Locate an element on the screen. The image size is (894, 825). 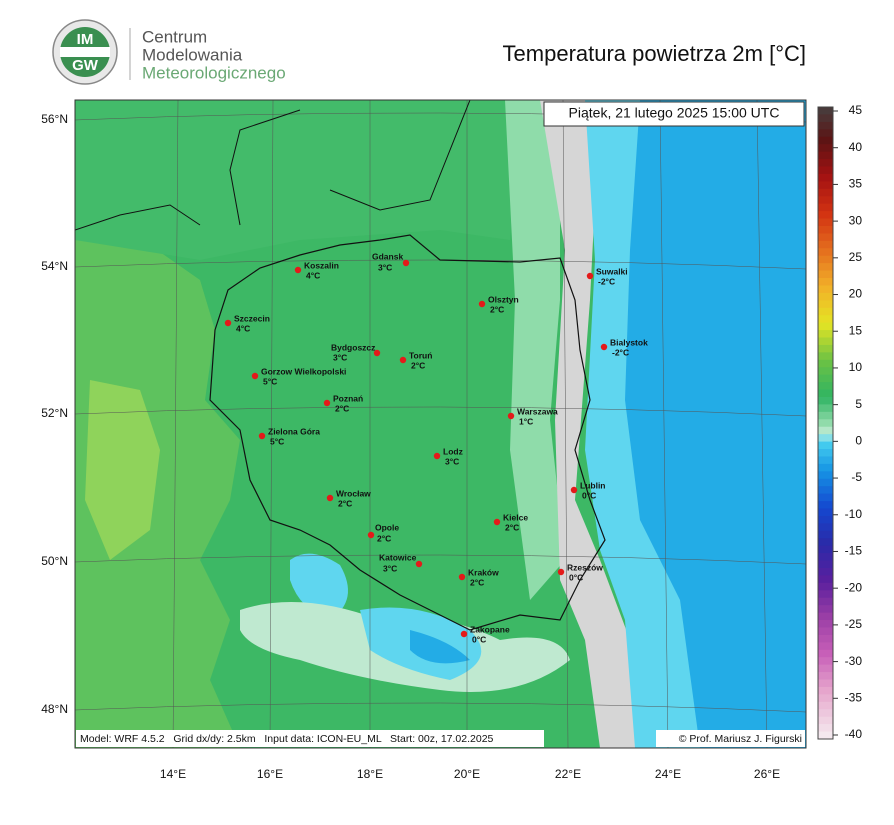
time-box is located at coordinates (674, 114).